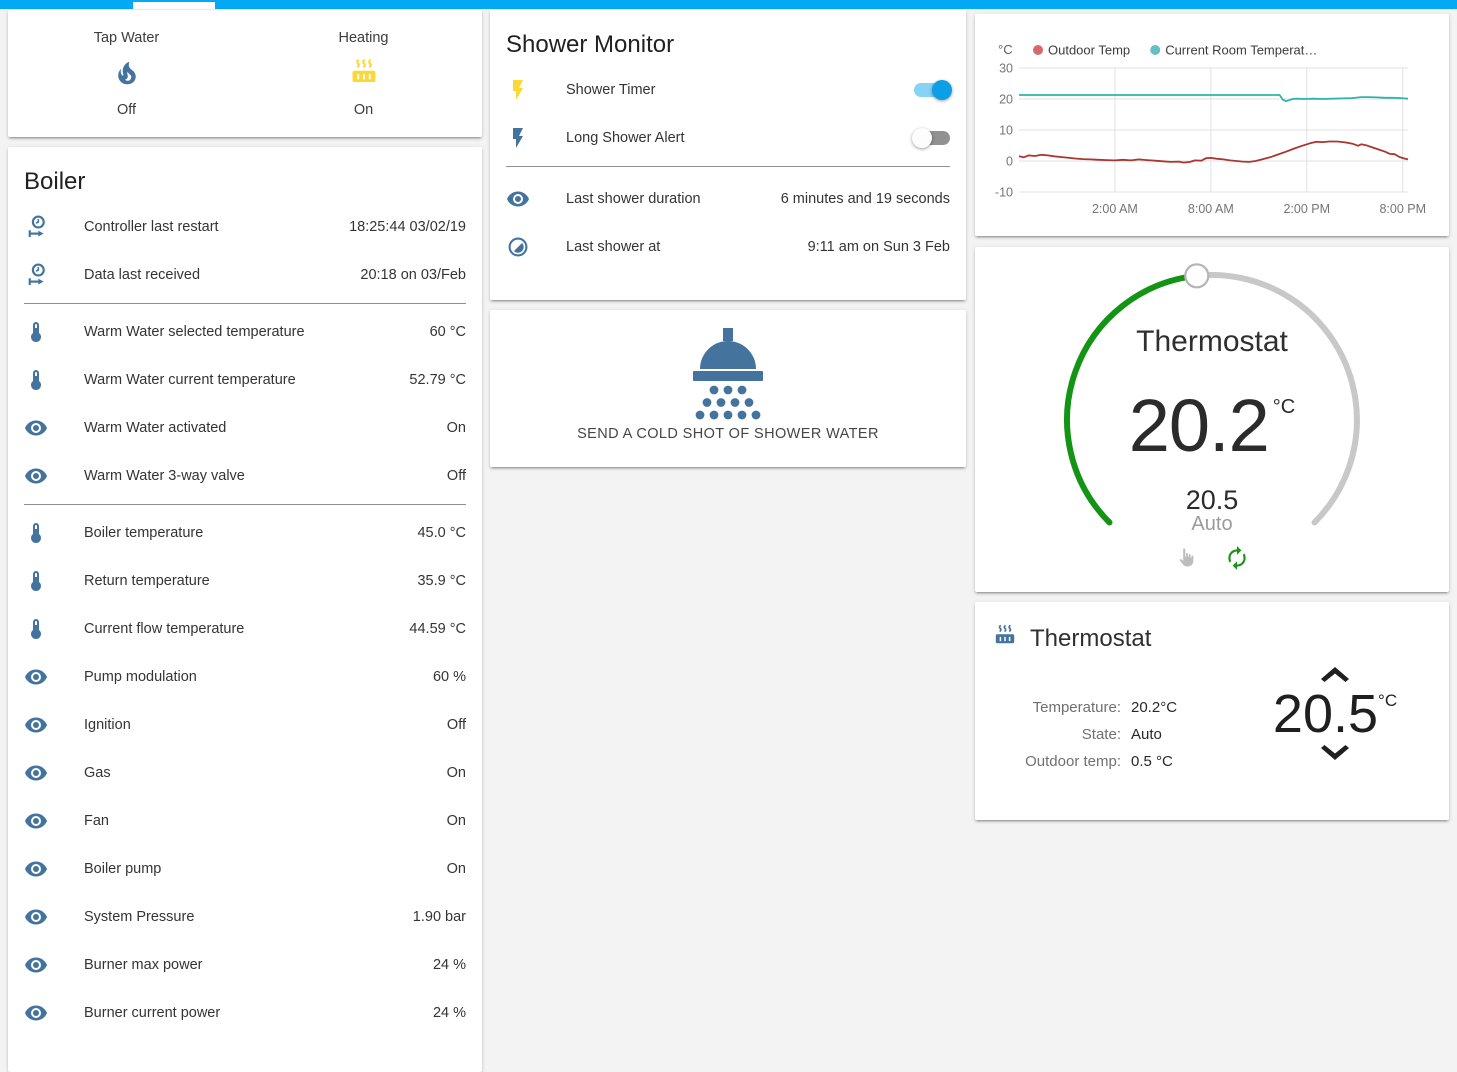  Describe the element at coordinates (174, 5) in the screenshot. I see `active-tab-indicator` at that location.